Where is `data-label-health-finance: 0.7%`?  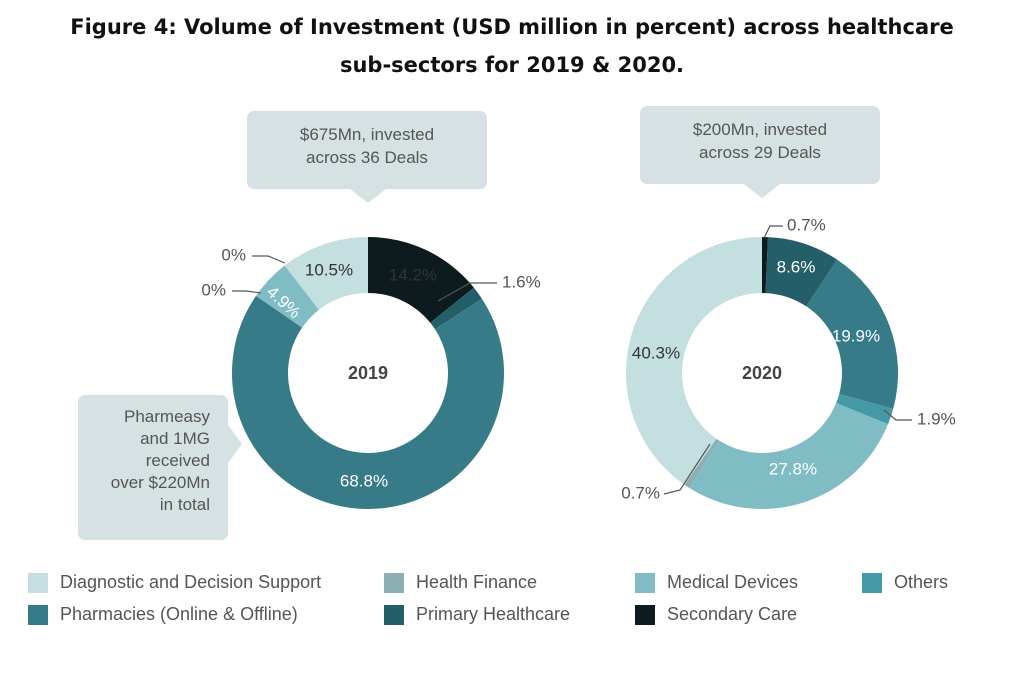
data-label-health-finance: 0.7% is located at coordinates (640, 492).